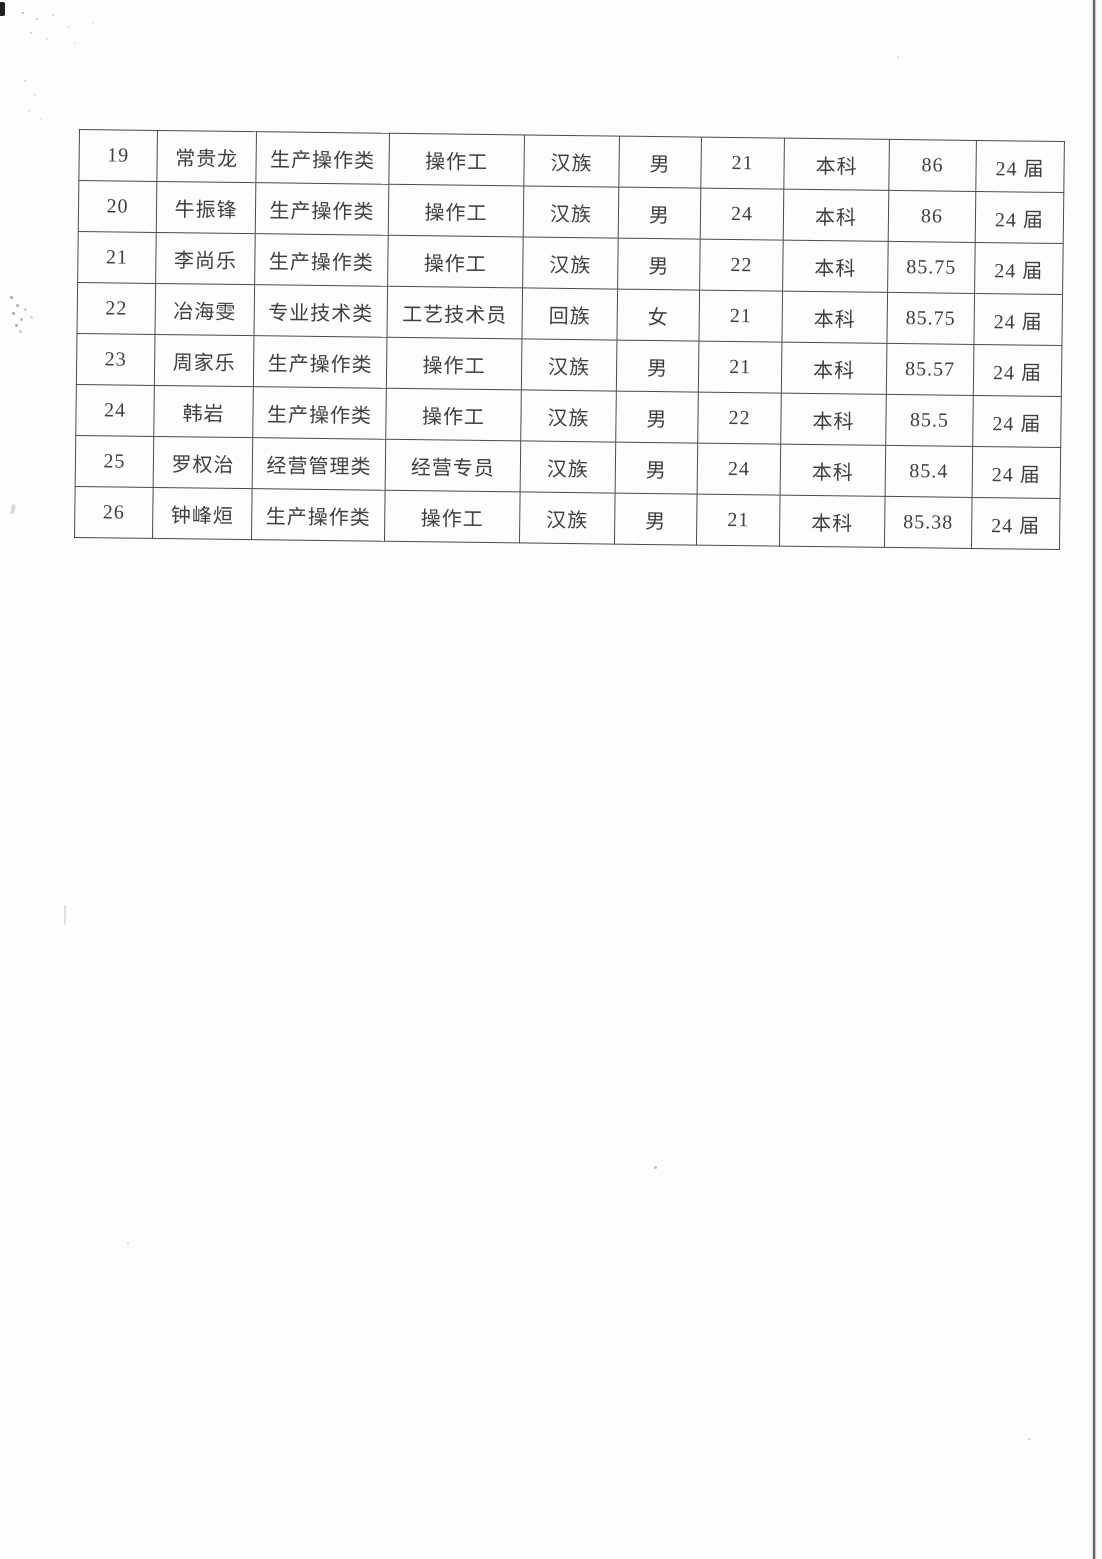 The width and height of the screenshot is (1102, 1559). What do you see at coordinates (320, 311) in the screenshot?
I see `cell-category: 专业技术类` at bounding box center [320, 311].